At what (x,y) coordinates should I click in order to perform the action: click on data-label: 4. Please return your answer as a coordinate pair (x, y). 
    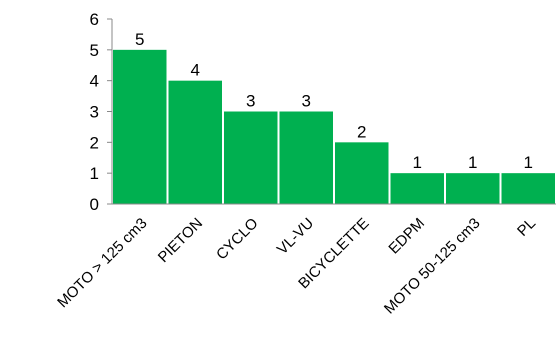
    Looking at the image, I should click on (195, 70).